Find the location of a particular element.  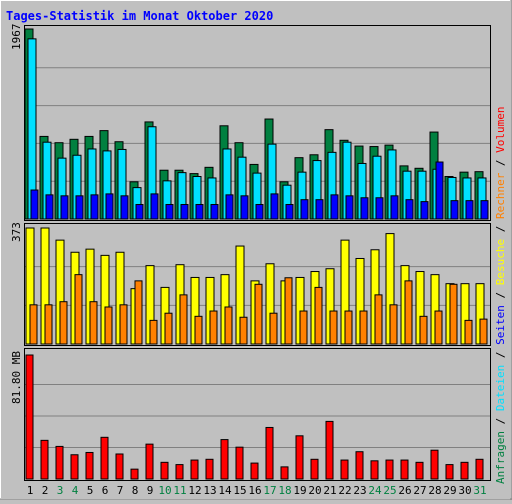

x-tick-label-day-1: 1 is located at coordinates (30, 490).